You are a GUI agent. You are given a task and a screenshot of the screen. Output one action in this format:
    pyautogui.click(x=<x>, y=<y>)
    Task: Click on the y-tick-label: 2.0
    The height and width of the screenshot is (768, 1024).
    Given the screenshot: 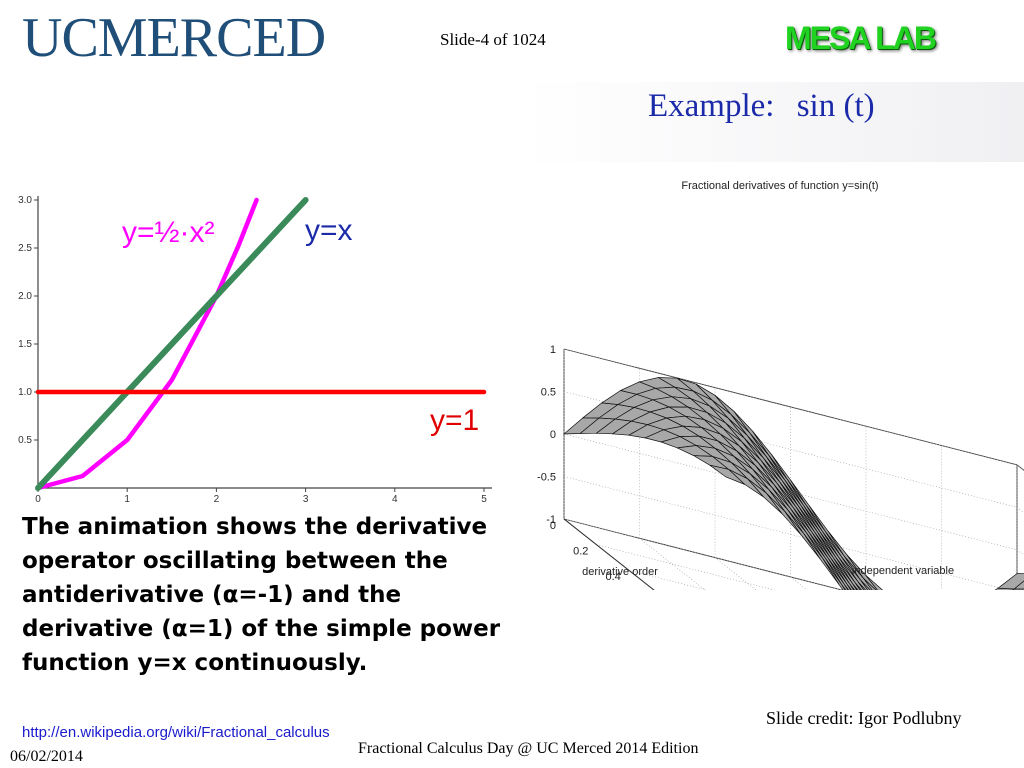 What is the action you would take?
    pyautogui.click(x=25, y=296)
    